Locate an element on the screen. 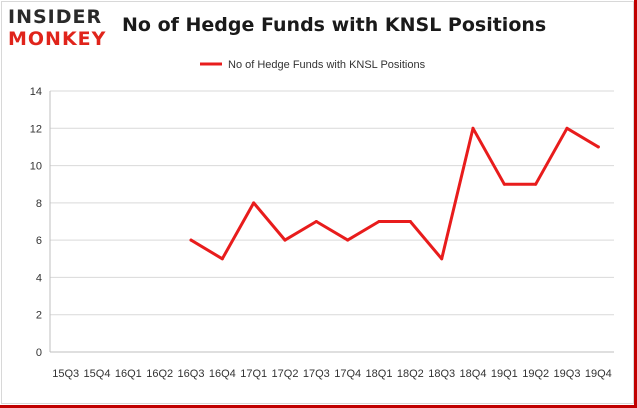 The height and width of the screenshot is (408, 637). x-tick-label: 15Q3 is located at coordinates (65, 374).